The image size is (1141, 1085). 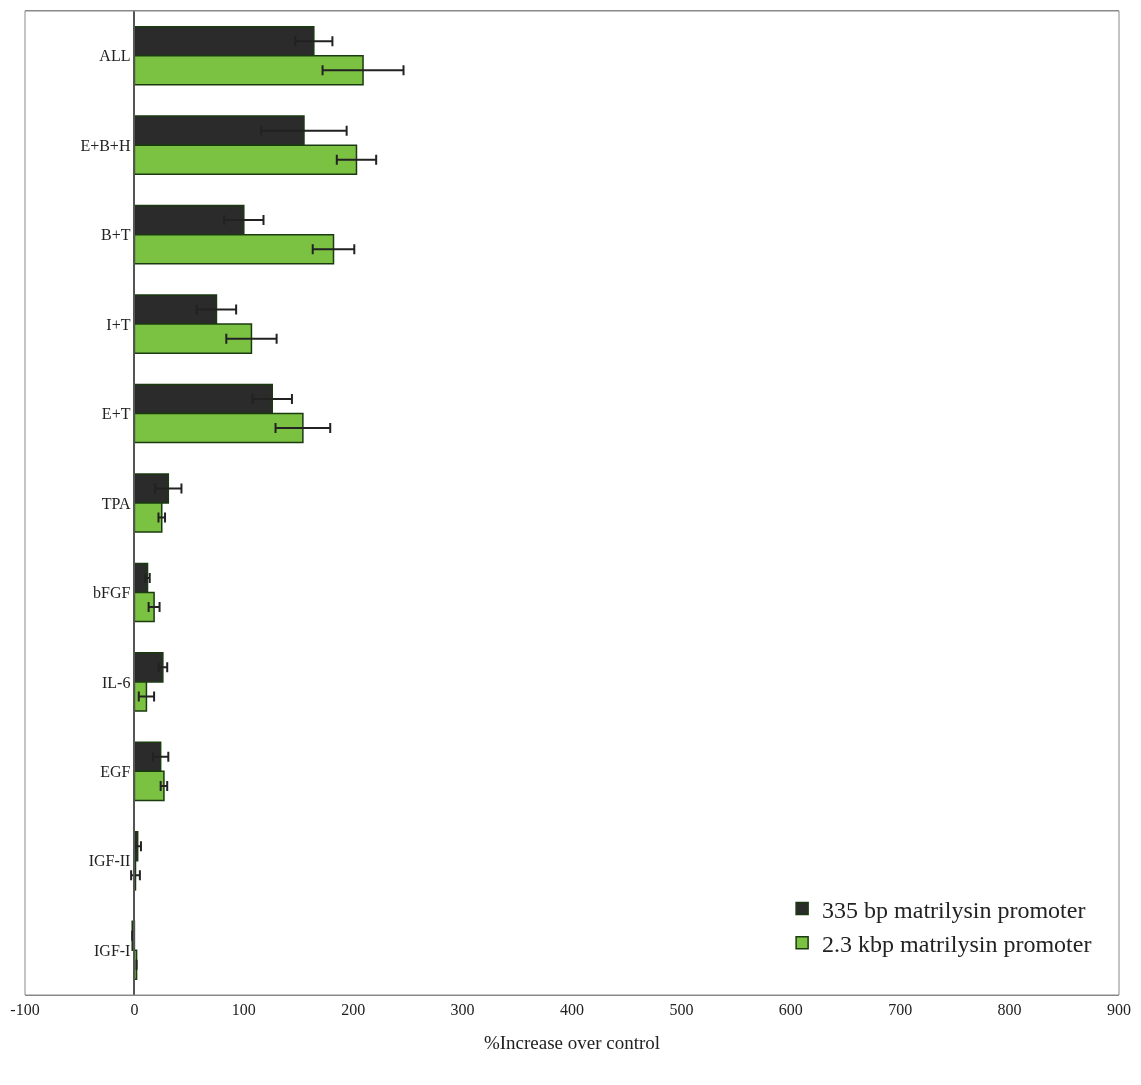 I want to click on y-tick-label: EGF, so click(x=115, y=771).